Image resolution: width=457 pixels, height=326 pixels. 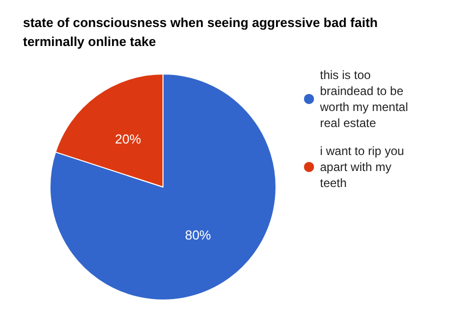 What do you see at coordinates (128, 138) in the screenshot?
I see `data-label: 20%` at bounding box center [128, 138].